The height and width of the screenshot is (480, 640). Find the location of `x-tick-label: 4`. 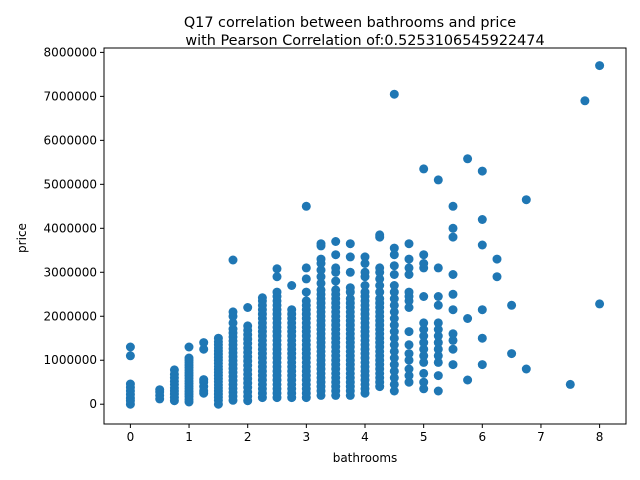

x-tick-label: 4 is located at coordinates (365, 437).